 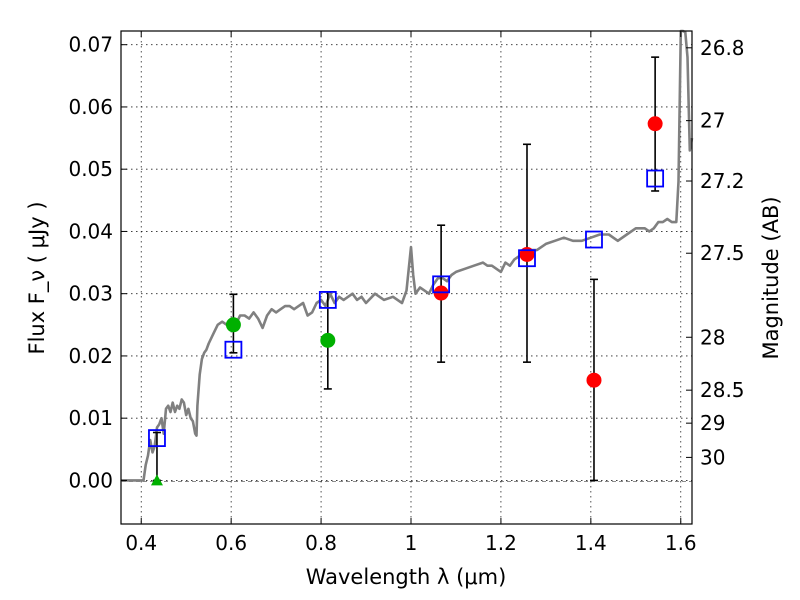 What do you see at coordinates (90, 294) in the screenshot?
I see `y-tick-label: 0.03` at bounding box center [90, 294].